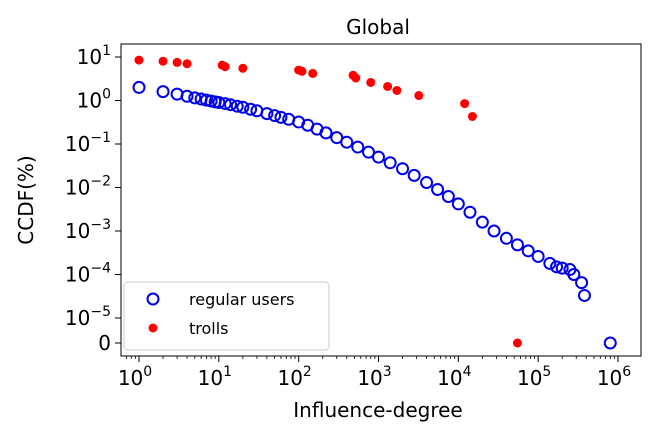 The width and height of the screenshot is (664, 443). I want to click on y-tick-label: 10⁻⁴, so click(88, 274).